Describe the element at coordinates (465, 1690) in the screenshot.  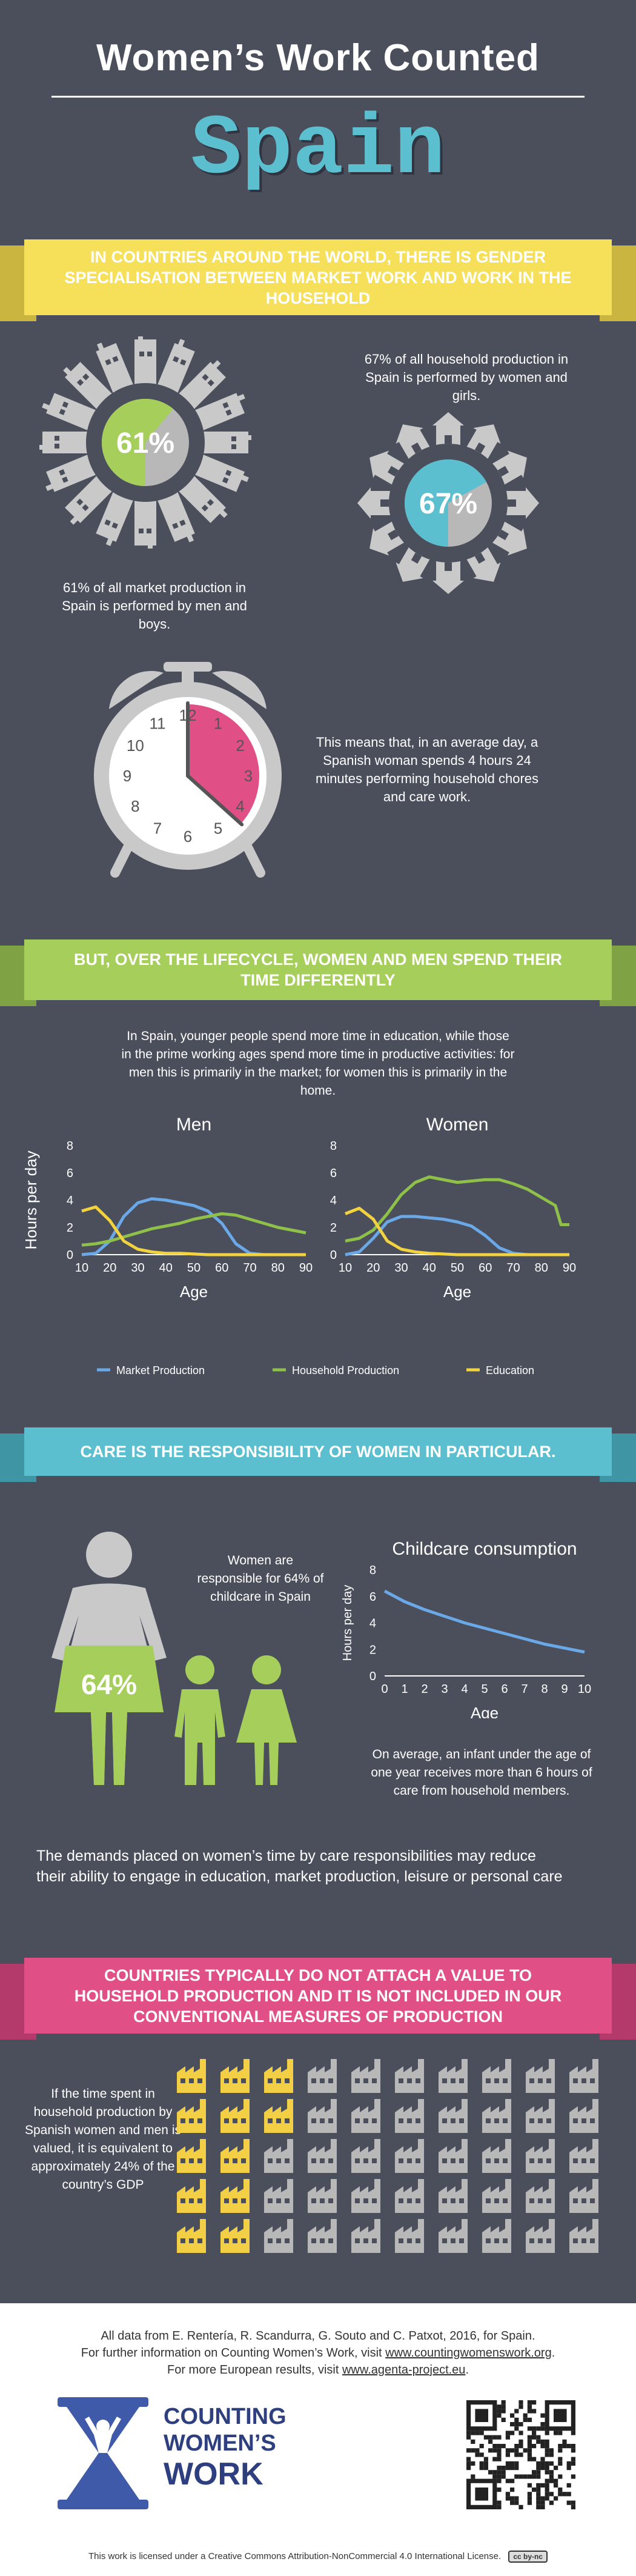
I see `x-tick-label: 4` at that location.